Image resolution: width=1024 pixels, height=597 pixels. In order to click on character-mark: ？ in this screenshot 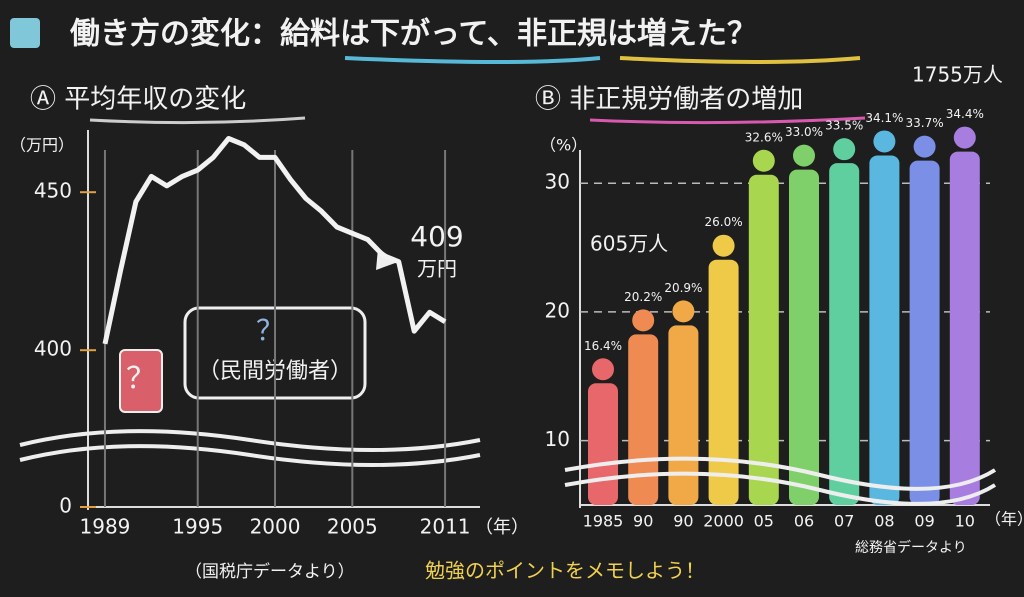, I will do `click(141, 379)`.